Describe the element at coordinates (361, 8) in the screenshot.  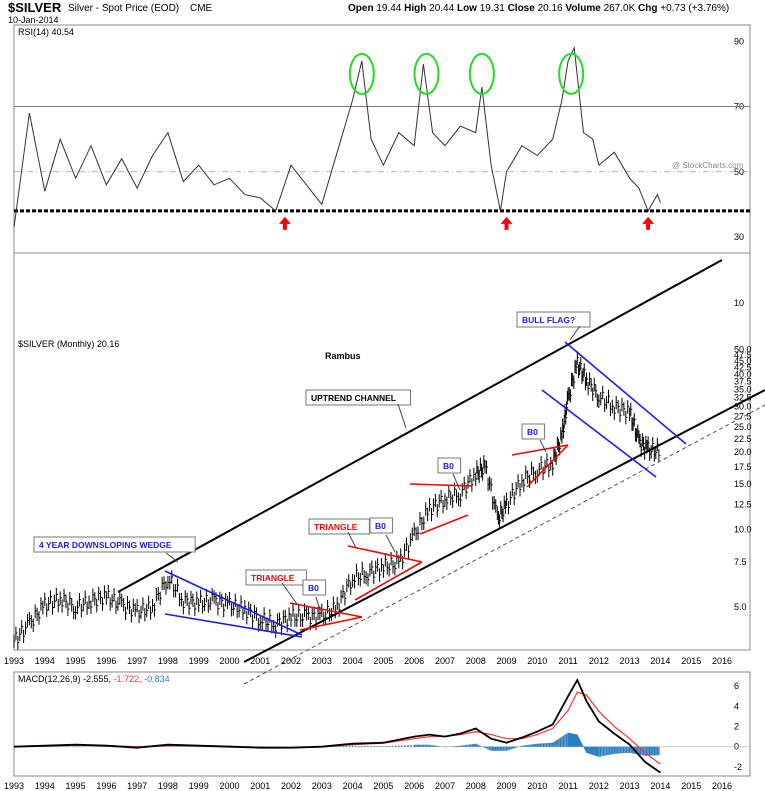
I see `open-label: Open` at that location.